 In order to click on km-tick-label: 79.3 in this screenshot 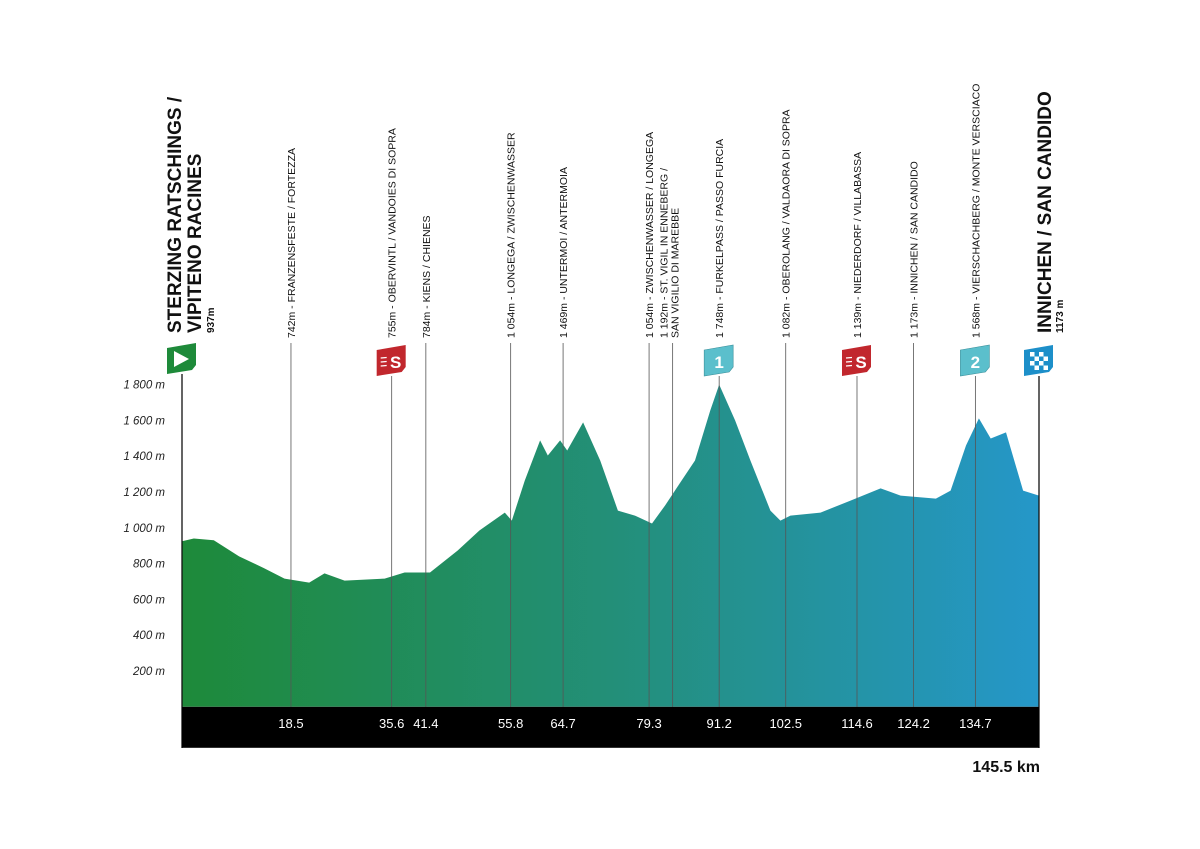, I will do `click(648, 723)`.